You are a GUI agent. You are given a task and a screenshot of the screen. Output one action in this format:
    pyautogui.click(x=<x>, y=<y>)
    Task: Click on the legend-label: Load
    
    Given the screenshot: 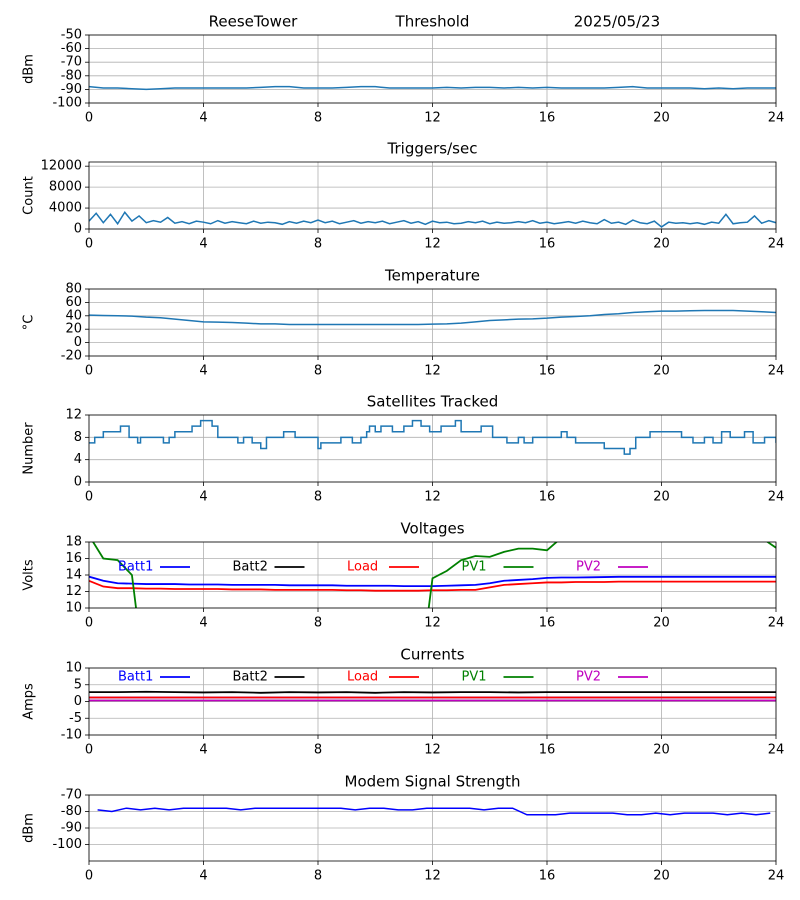 What is the action you would take?
    pyautogui.click(x=362, y=567)
    